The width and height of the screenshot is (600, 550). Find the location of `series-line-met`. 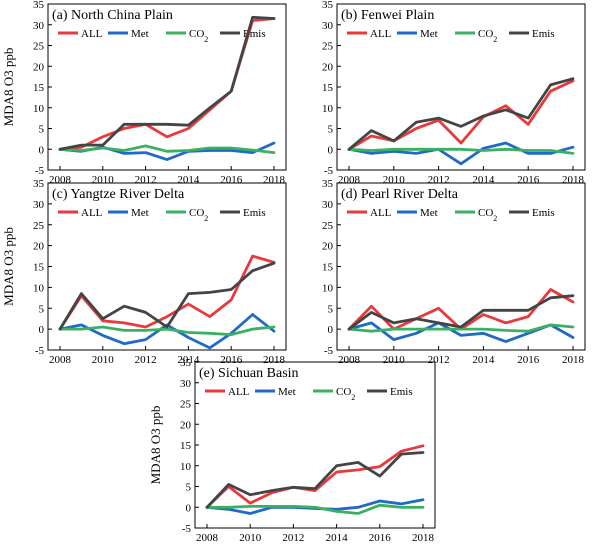

series-line-met is located at coordinates (461, 153).